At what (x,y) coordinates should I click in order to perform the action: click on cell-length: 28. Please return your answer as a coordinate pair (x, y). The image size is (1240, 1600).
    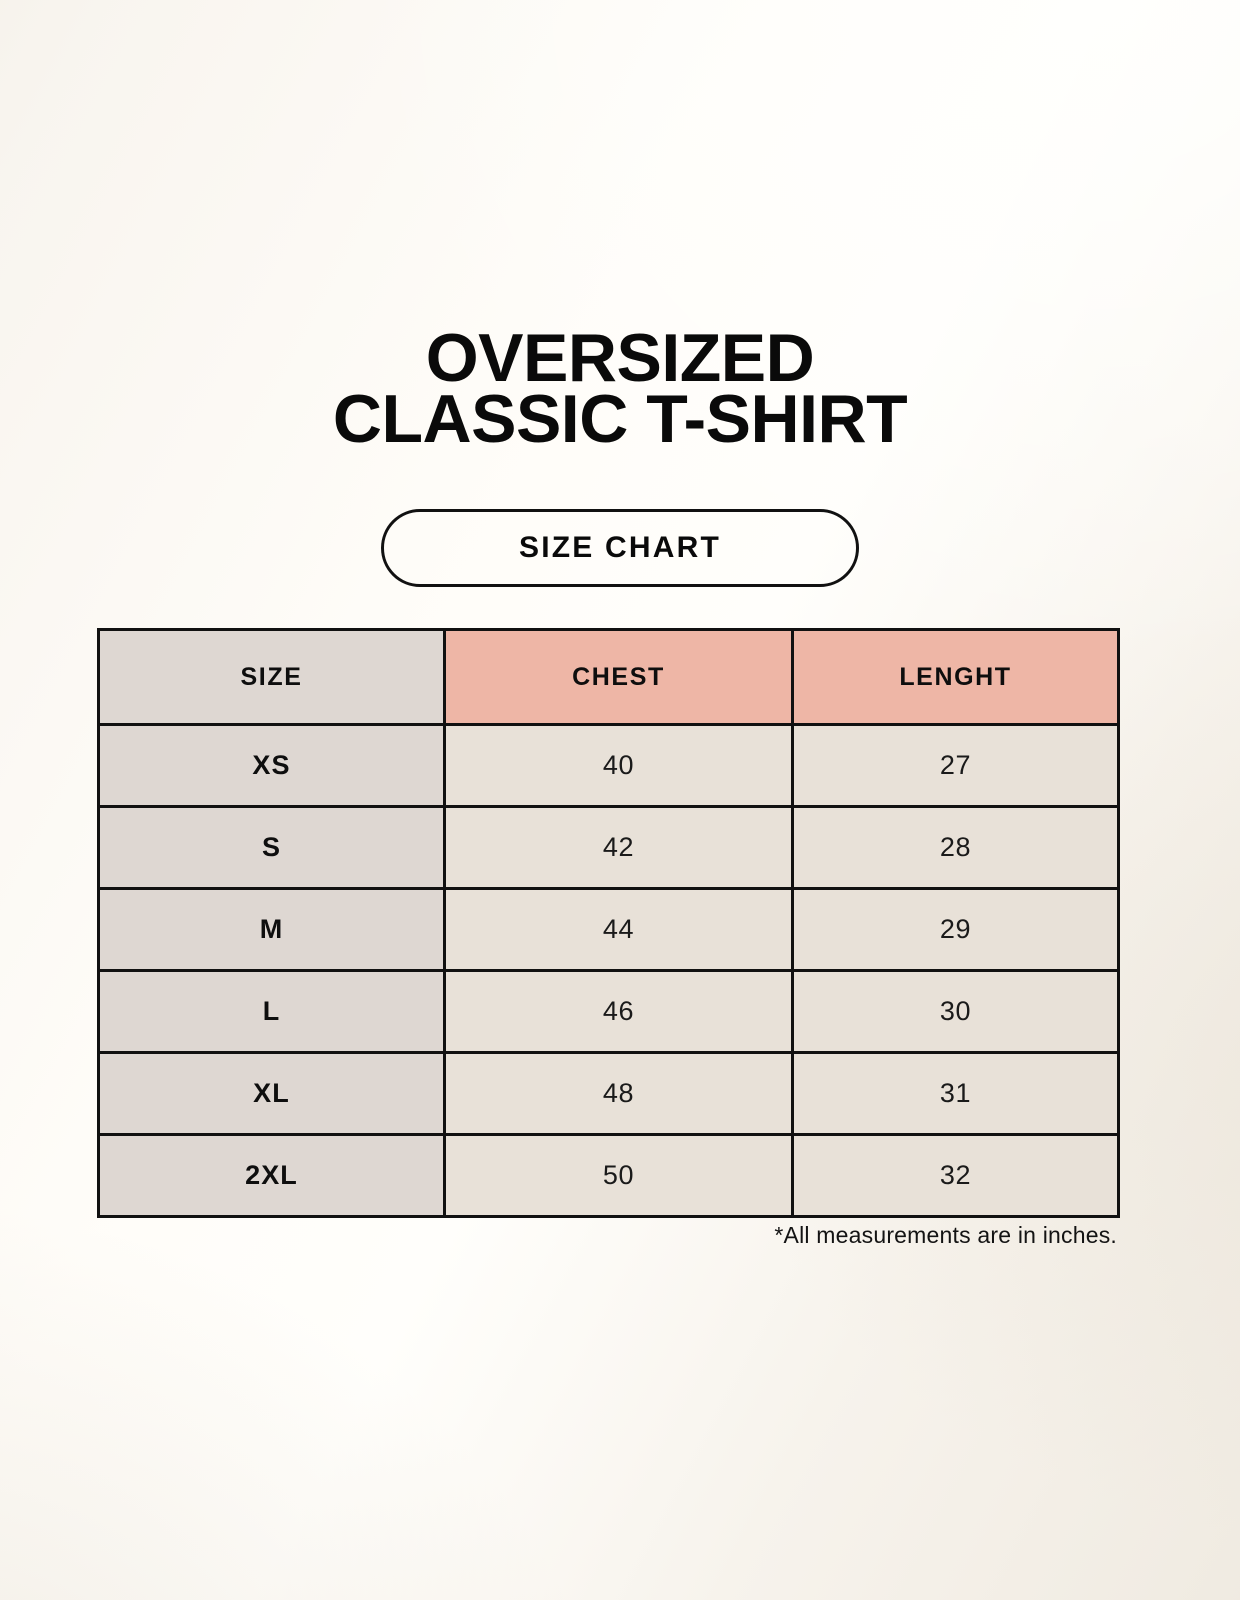
    Looking at the image, I should click on (955, 847).